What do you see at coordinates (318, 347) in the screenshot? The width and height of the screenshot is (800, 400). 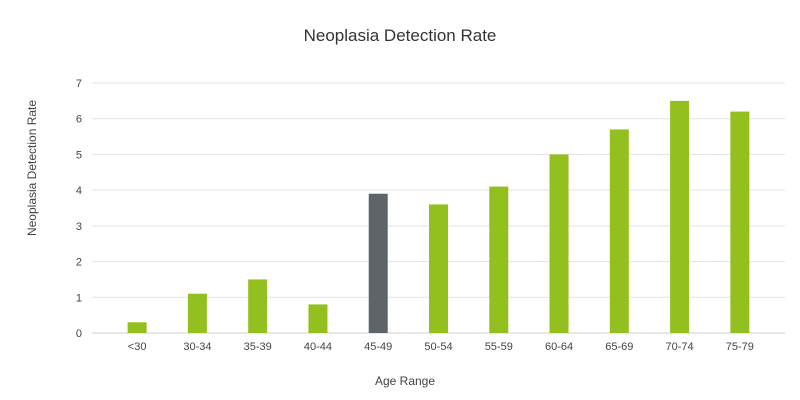 I see `x-tick-label: 40-44` at bounding box center [318, 347].